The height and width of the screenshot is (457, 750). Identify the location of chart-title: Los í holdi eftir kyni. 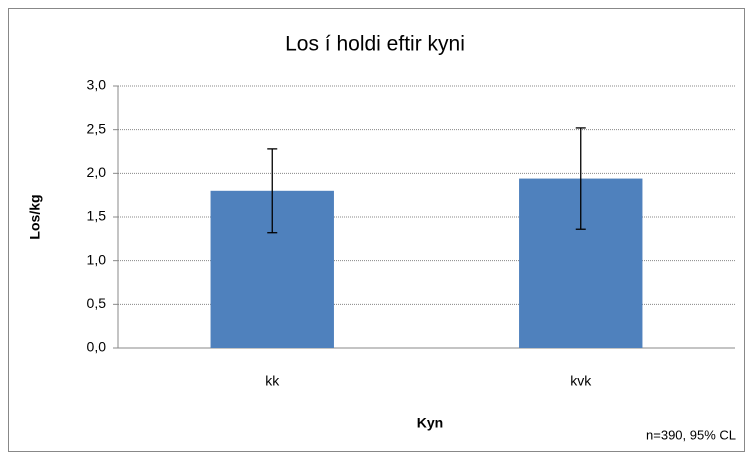
(375, 44).